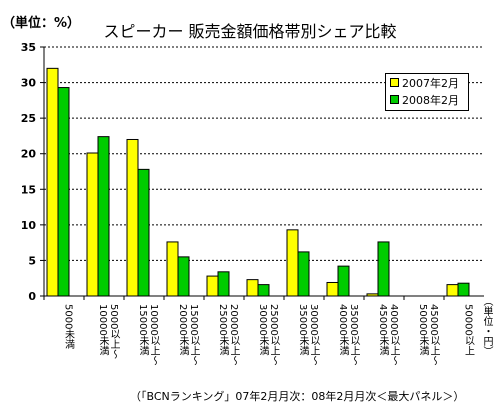 The width and height of the screenshot is (500, 409). What do you see at coordinates (250, 31) in the screenshot?
I see `chart-title: スピーカー 販売金額価格帯別シェア比較` at bounding box center [250, 31].